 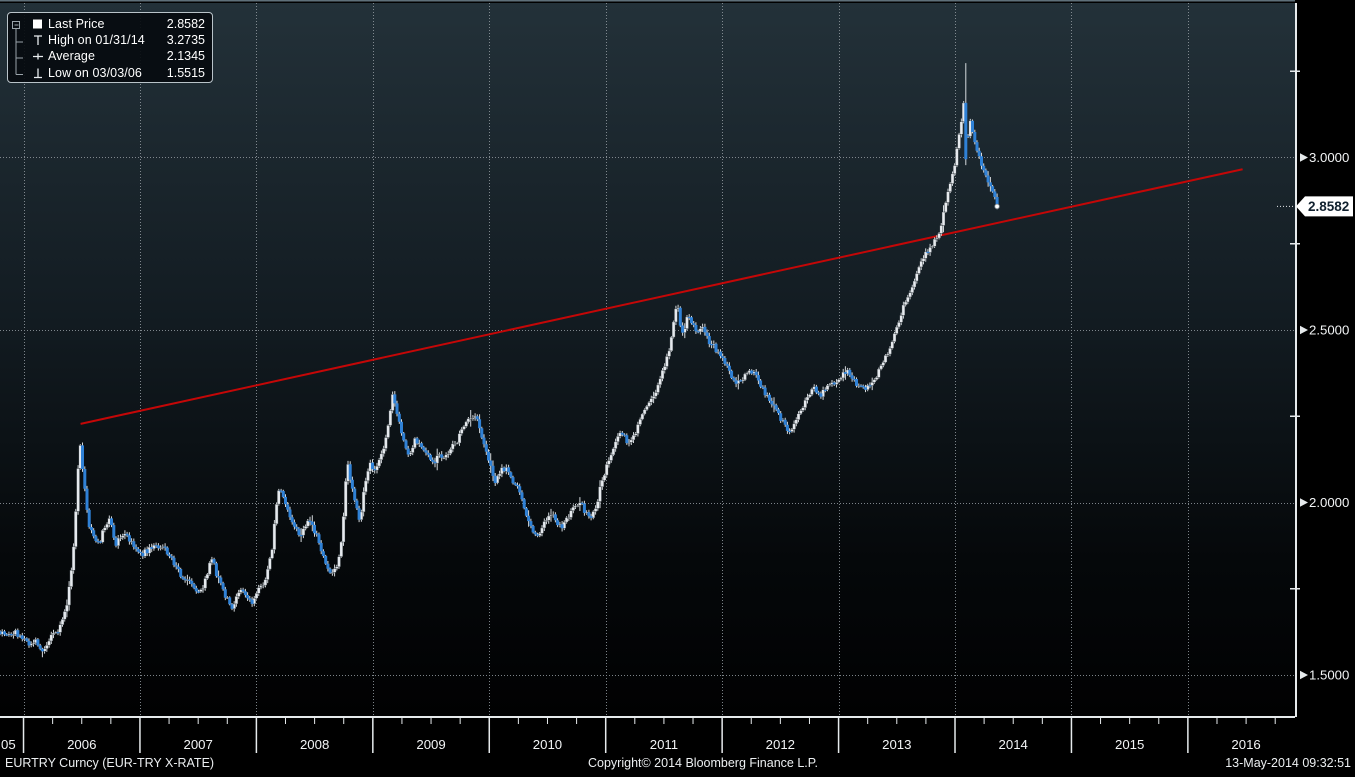 What do you see at coordinates (1245, 744) in the screenshot?
I see `x-axis-year-label: 2016` at bounding box center [1245, 744].